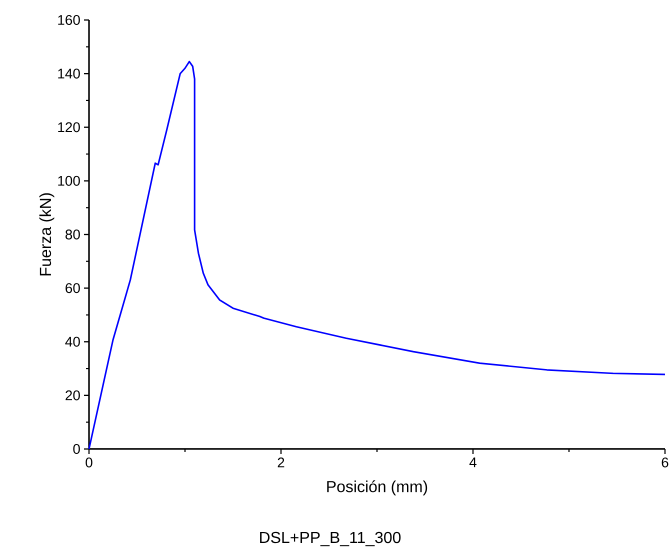 Image resolution: width=672 pixels, height=553 pixels. What do you see at coordinates (73, 235) in the screenshot?
I see `y-tick-label: 80` at bounding box center [73, 235].